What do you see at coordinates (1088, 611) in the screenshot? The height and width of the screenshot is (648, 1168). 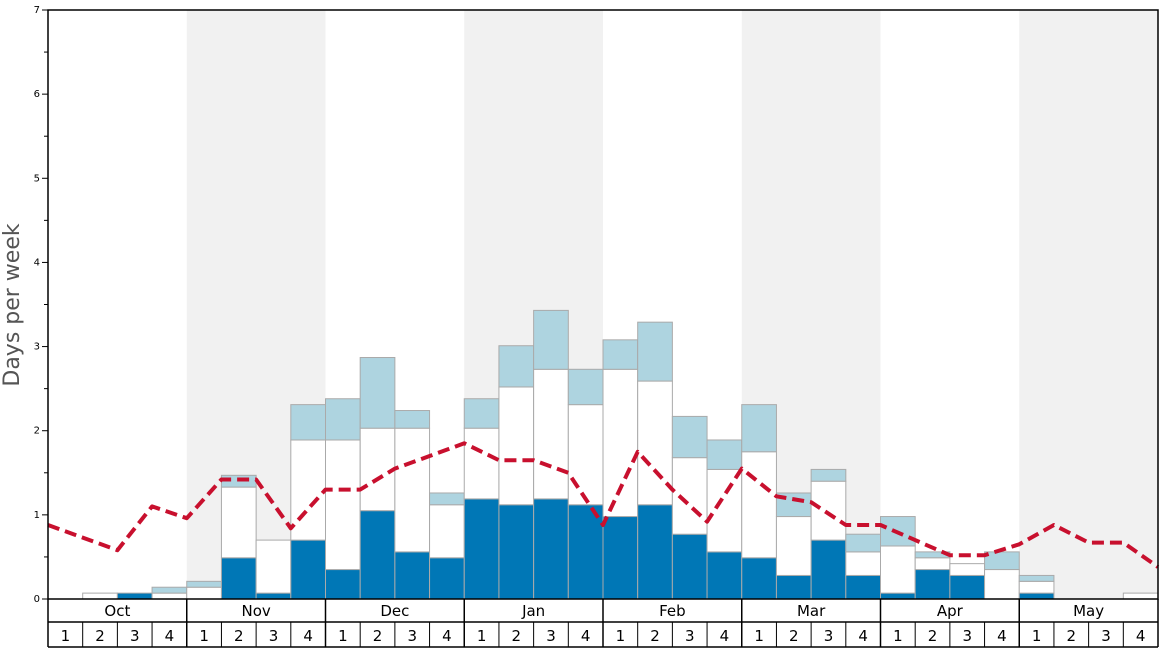 I see `month-label-may: May` at bounding box center [1088, 611].